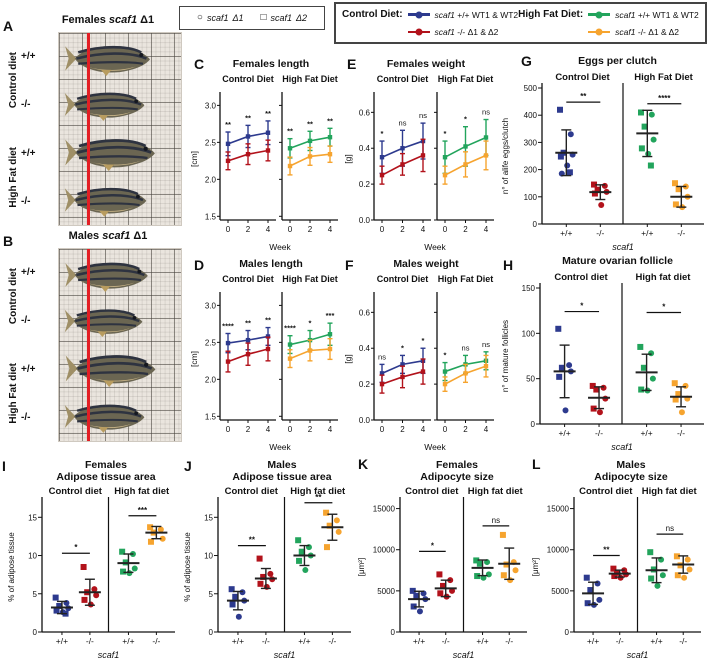 The width and height of the screenshot is (709, 662). Describe the element at coordinates (13, 296) in the screenshot. I see `diet-label: Control diet` at that location.